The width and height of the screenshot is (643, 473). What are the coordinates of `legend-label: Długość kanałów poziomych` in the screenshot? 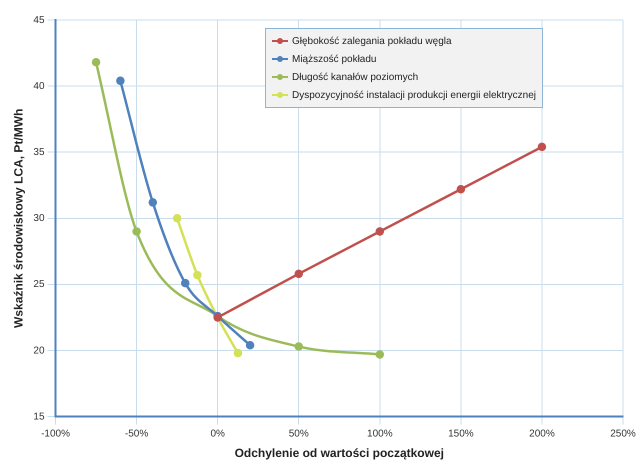 It's located at (355, 77).